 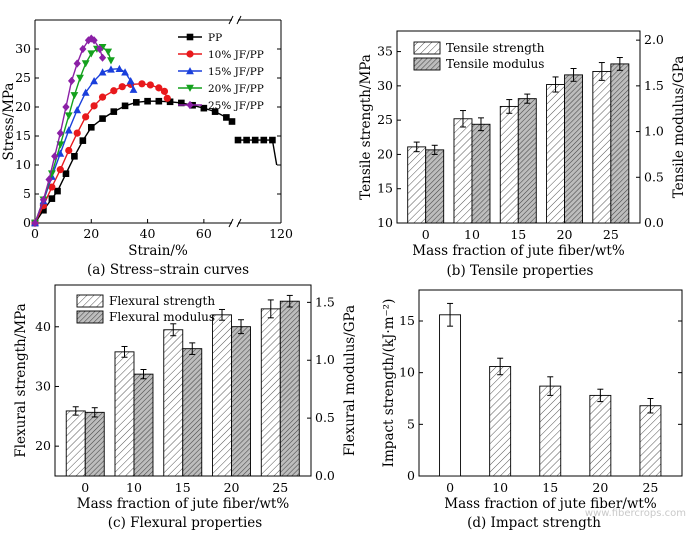 I want to click on watermark: www.fibercrops.com, so click(x=635, y=513).